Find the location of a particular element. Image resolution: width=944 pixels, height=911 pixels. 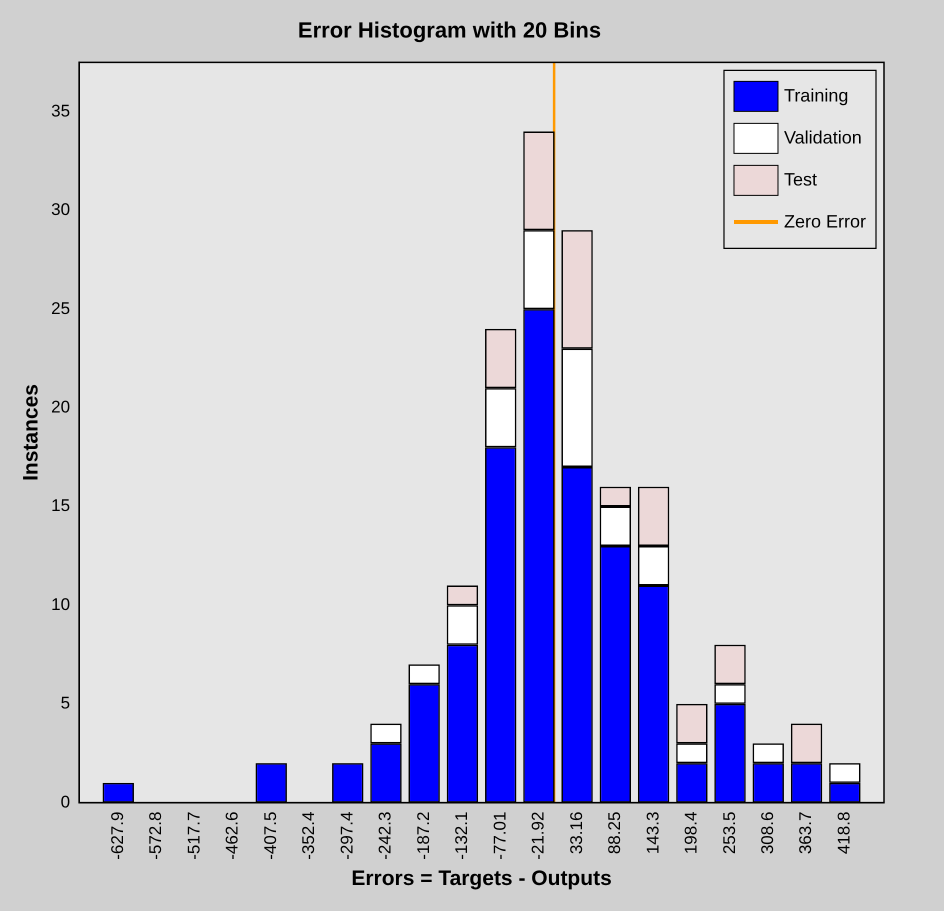

legend-label: Zero Error is located at coordinates (825, 221).